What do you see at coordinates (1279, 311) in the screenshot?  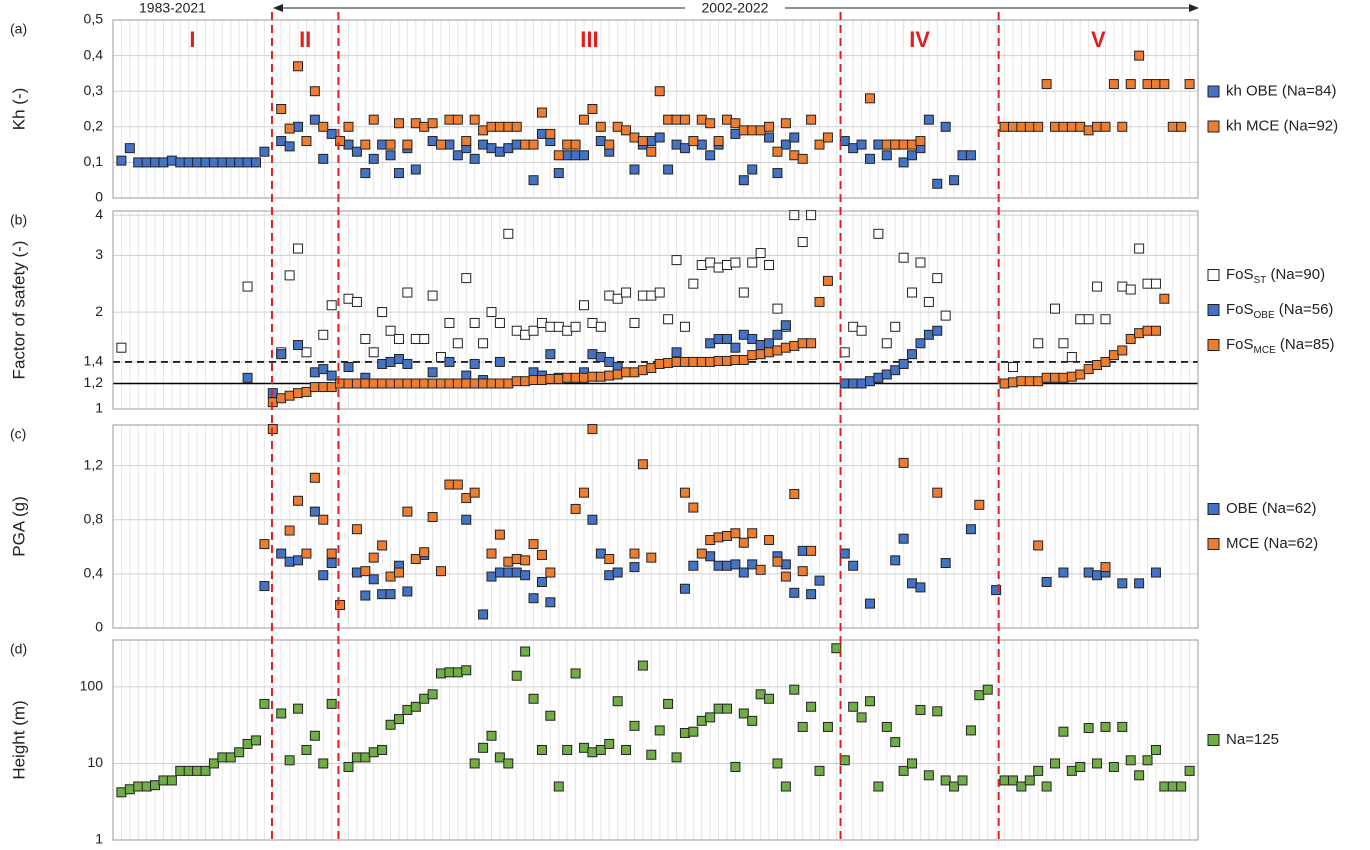 I see `legend-label: FoSOBE (Na=56)` at bounding box center [1279, 311].